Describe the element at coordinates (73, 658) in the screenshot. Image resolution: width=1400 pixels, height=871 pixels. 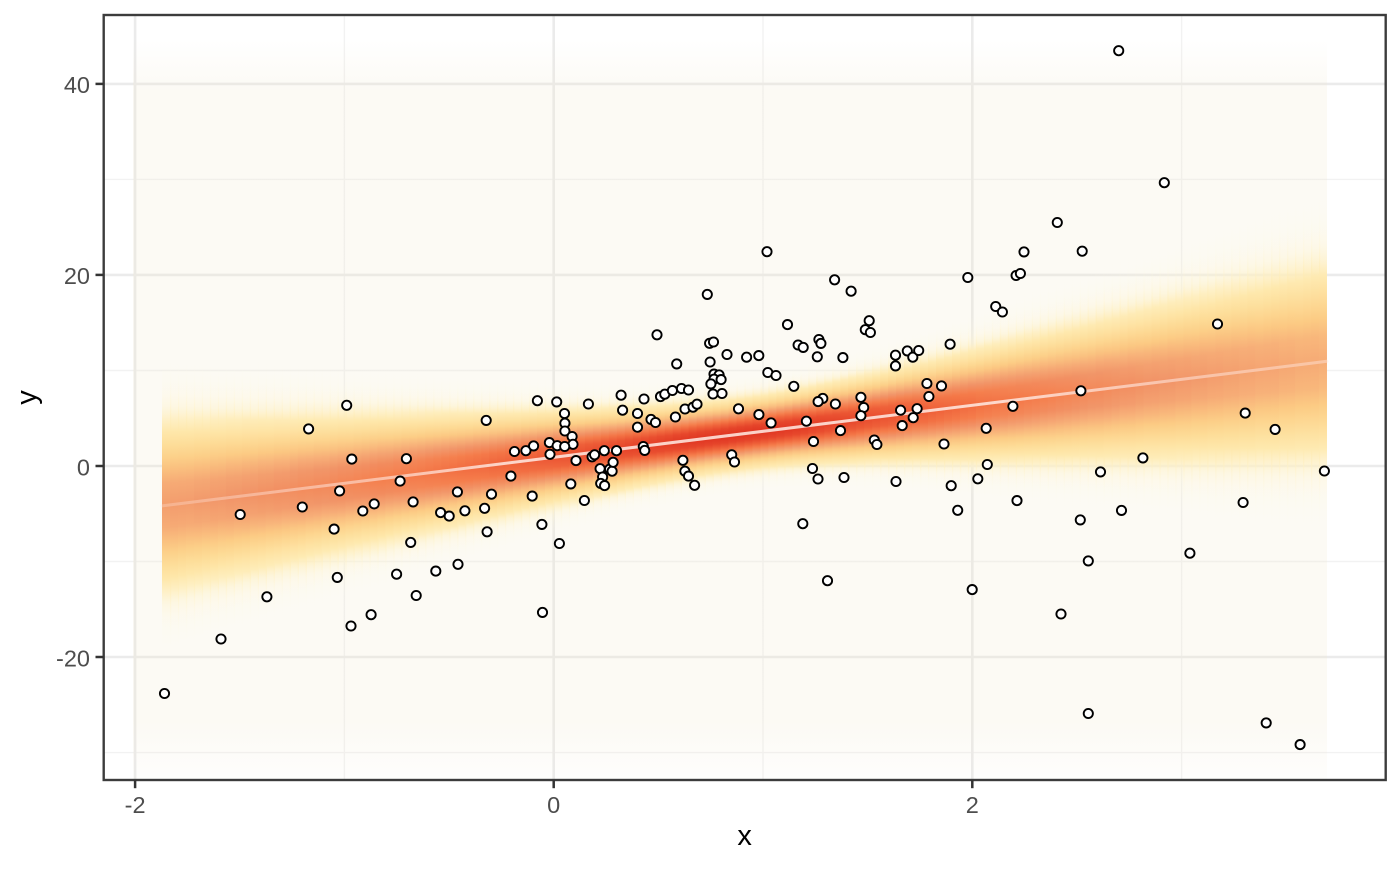
I see `svg-text: -20` at that location.